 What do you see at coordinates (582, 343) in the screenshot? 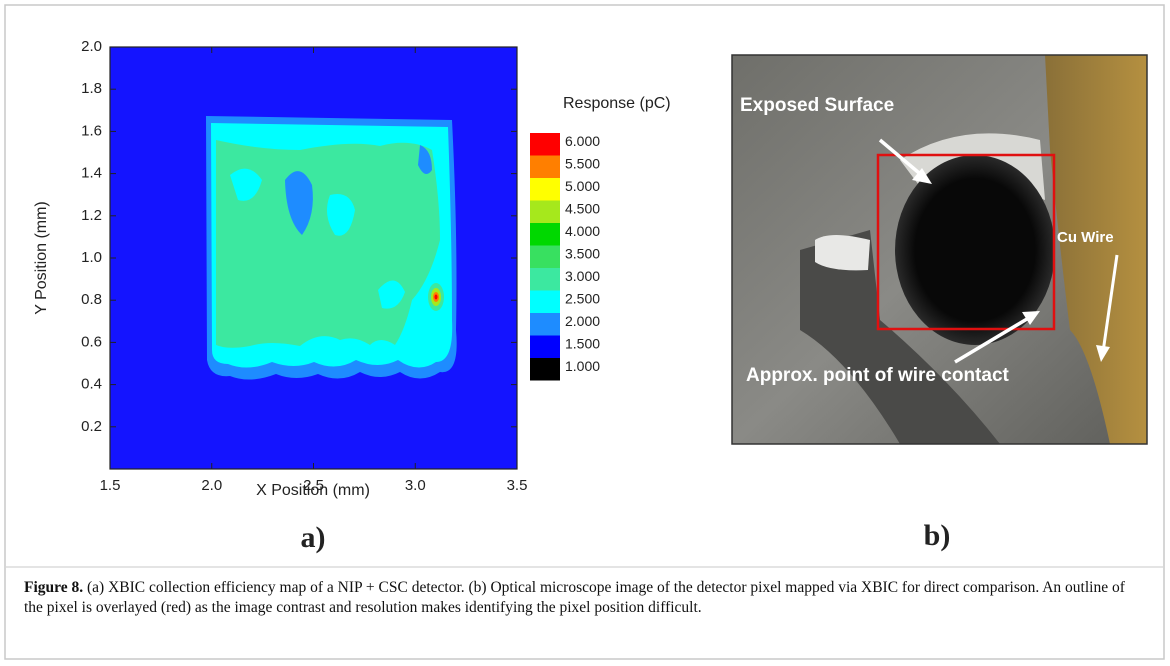
I see `colorbar-tick-label: 1.500` at bounding box center [582, 343].